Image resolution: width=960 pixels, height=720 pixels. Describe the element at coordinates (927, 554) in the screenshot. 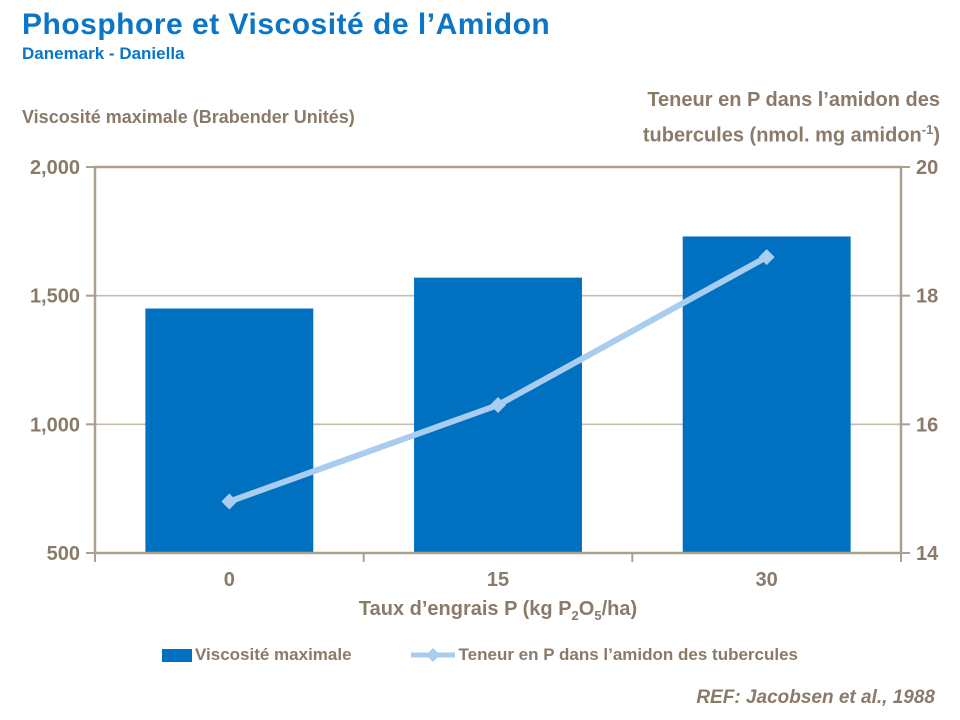

I see `right-axis-tick-label: 14` at that location.